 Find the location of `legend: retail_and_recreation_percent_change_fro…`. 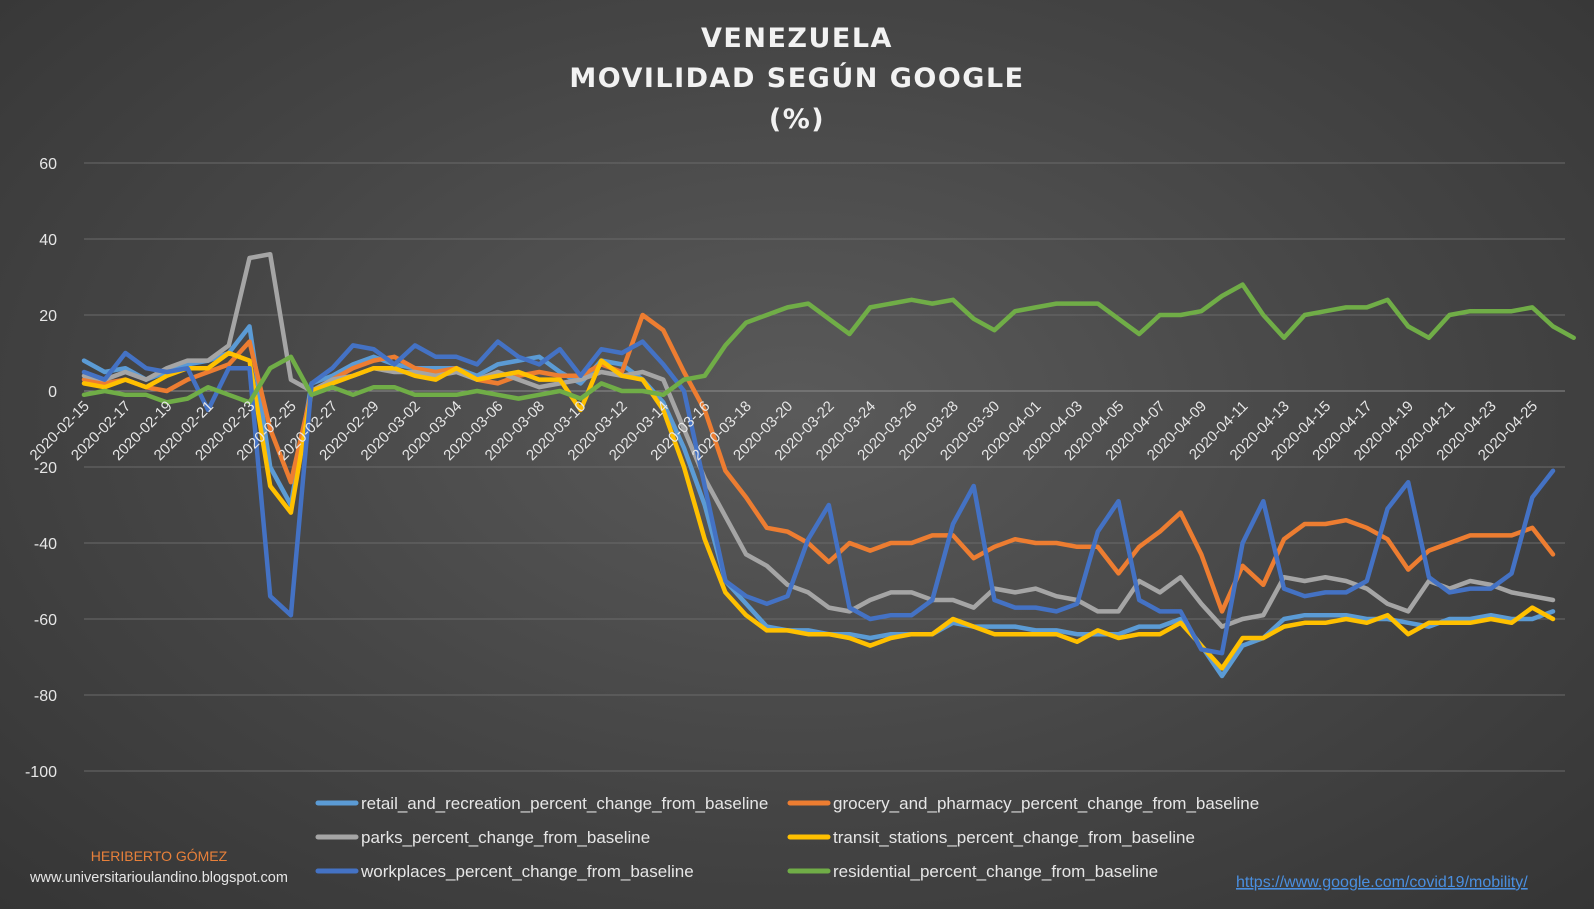

legend: retail_and_recreation_percent_change_fro… is located at coordinates (787, 837).